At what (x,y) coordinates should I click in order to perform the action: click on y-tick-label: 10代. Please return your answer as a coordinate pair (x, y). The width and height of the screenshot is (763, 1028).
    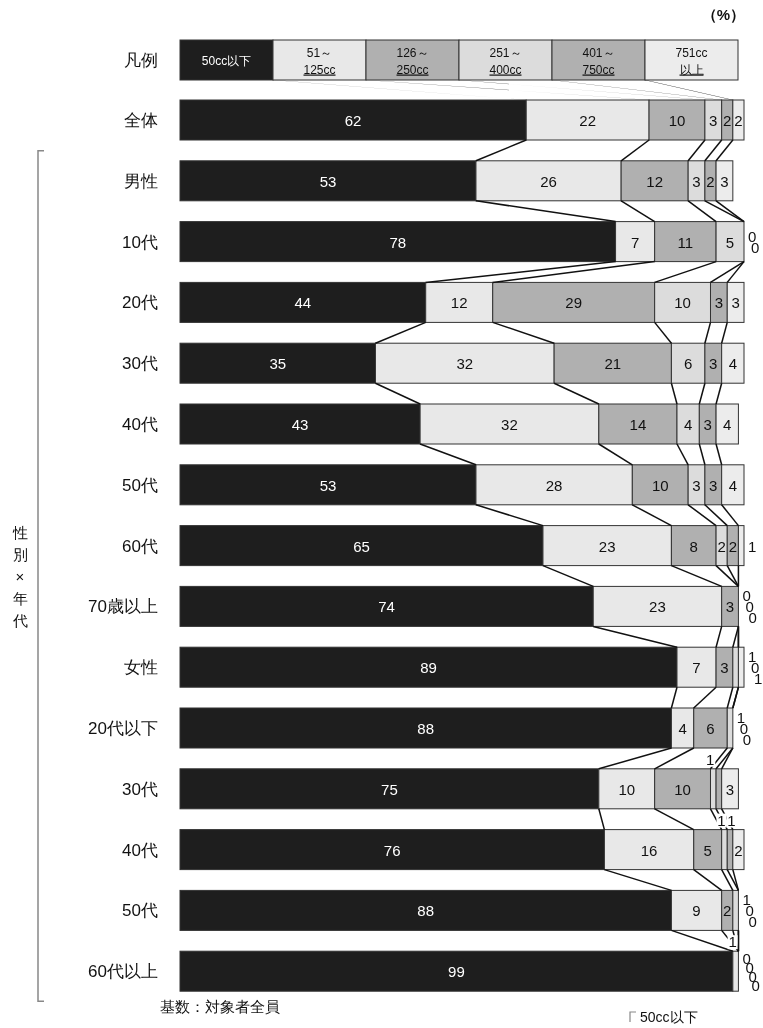
    Looking at the image, I should click on (140, 242).